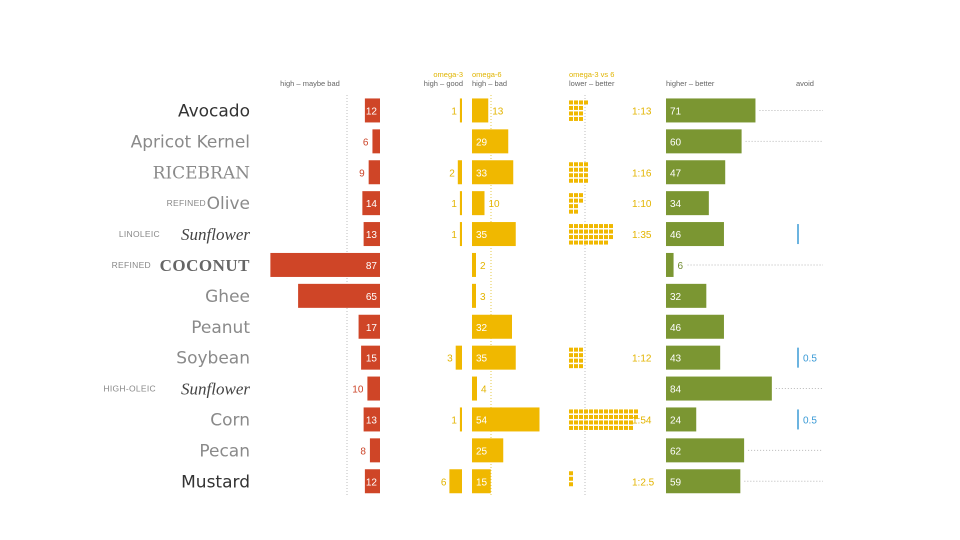 Image resolution: width=960 pixels, height=540 pixels. What do you see at coordinates (220, 328) in the screenshot?
I see `oil-label: Peanut` at bounding box center [220, 328].